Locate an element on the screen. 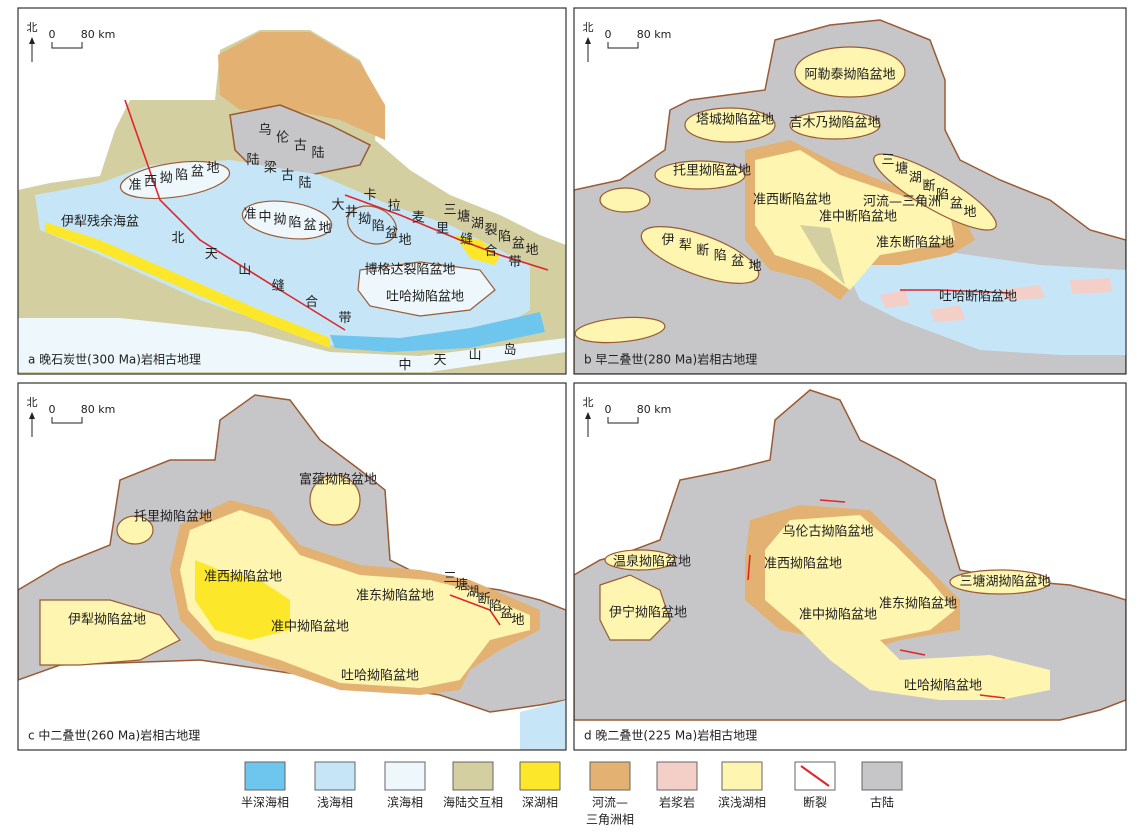  place-label: 伊宁拗陷盆地 is located at coordinates (648, 613).